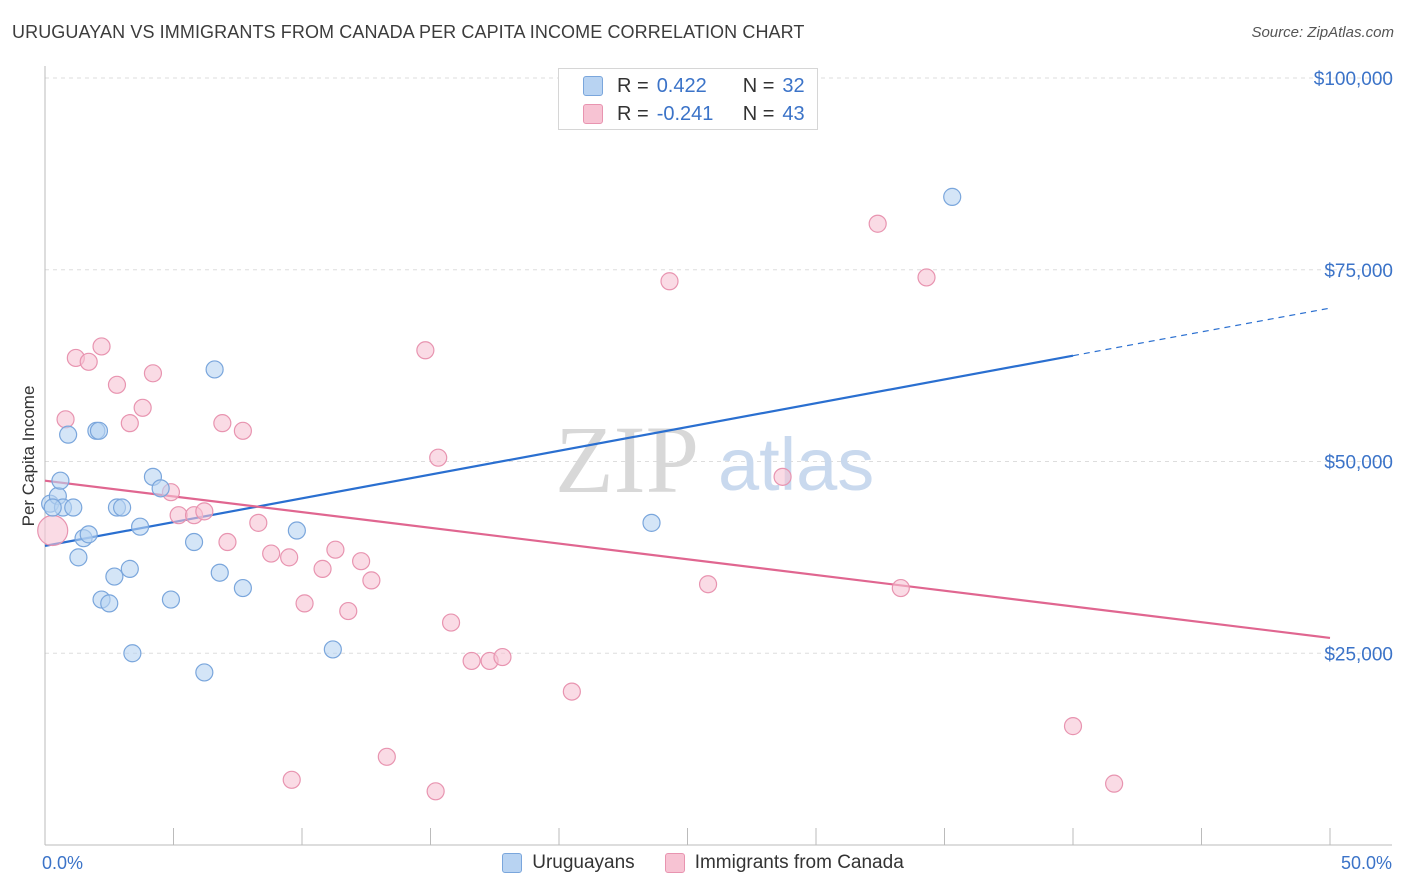 The image size is (1406, 892). Describe the element at coordinates (627, 459) in the screenshot. I see `watermark-zip: ZIP` at that location.